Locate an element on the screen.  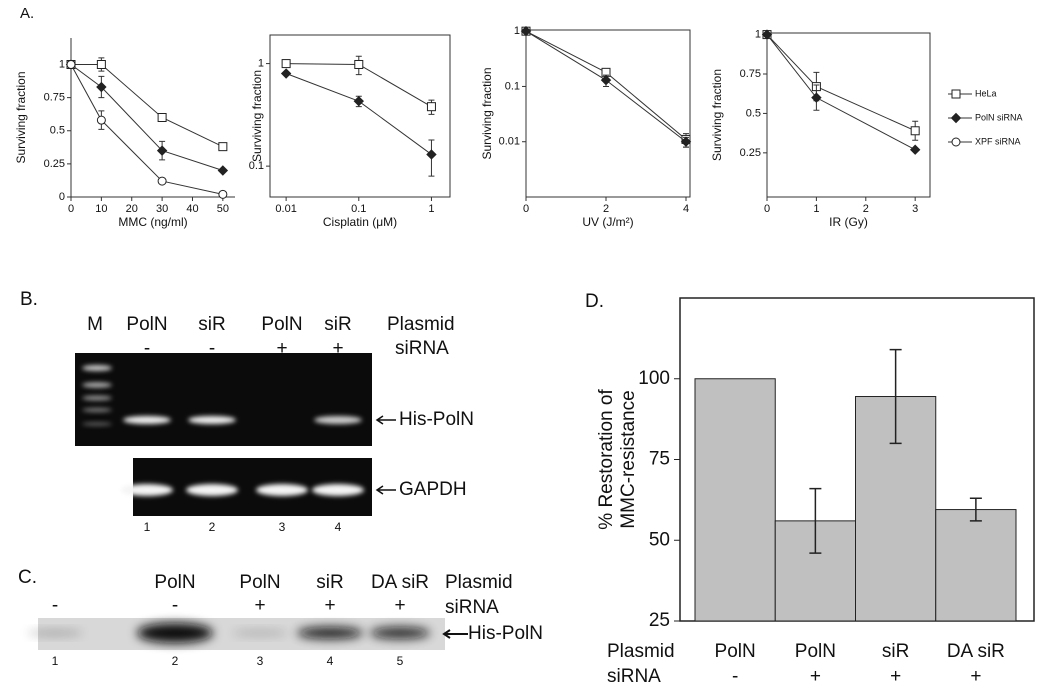
panel-label: C. is located at coordinates (27, 577).